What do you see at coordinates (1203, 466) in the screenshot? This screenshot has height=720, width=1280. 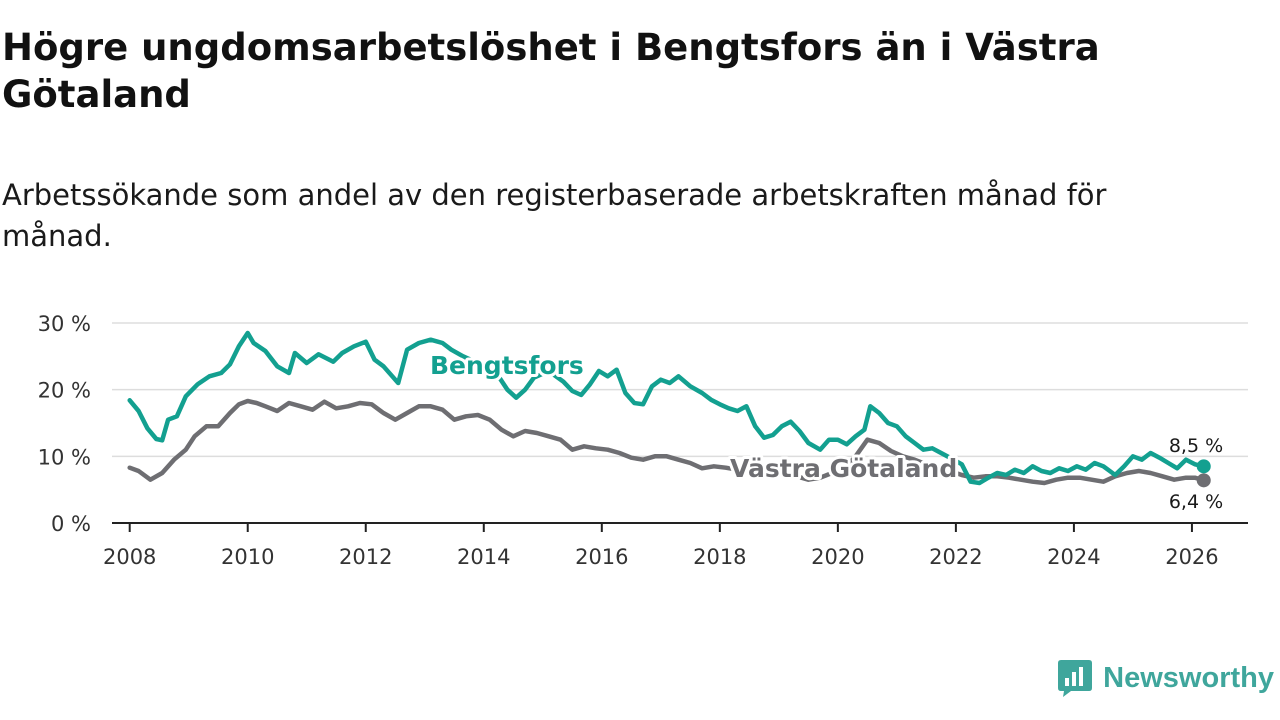 I see `end-point-bengtsfors` at bounding box center [1203, 466].